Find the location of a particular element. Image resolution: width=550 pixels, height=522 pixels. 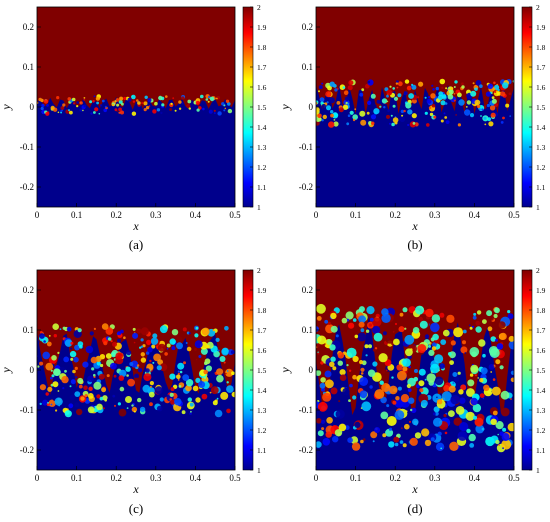

panel-caption: (a) is located at coordinates (136, 244).